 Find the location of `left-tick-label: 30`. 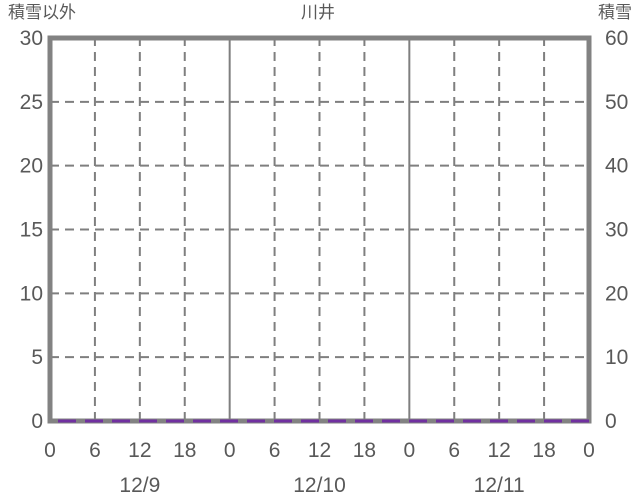

left-tick-label: 30 is located at coordinates (31, 38).